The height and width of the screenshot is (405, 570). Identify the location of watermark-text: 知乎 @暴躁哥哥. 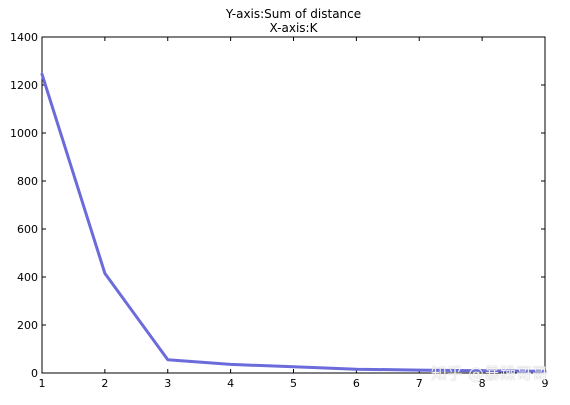
(489, 372).